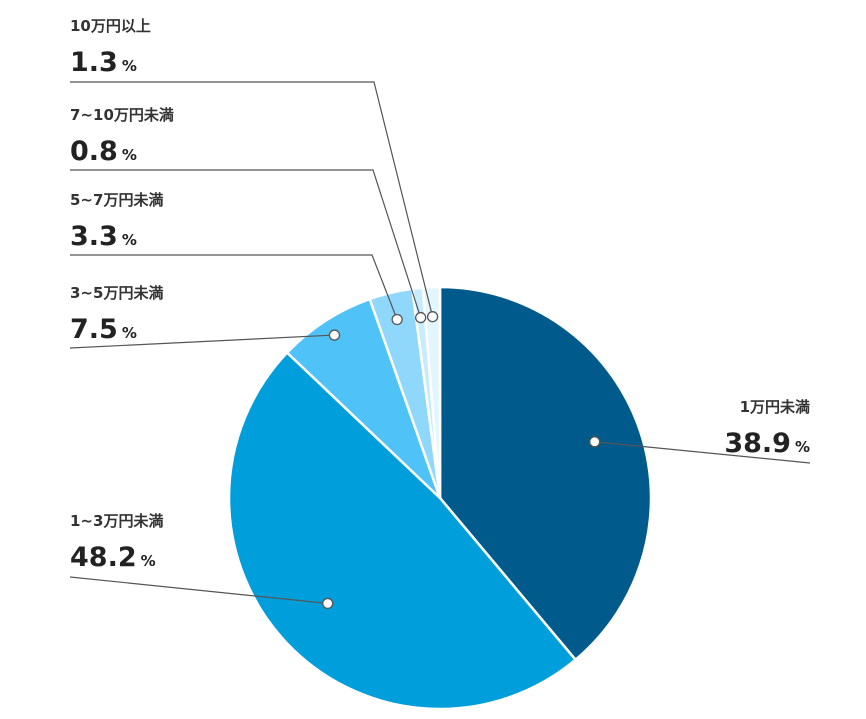  Describe the element at coordinates (103, 62) in the screenshot. I see `slice-value-label: 1.3%` at that location.